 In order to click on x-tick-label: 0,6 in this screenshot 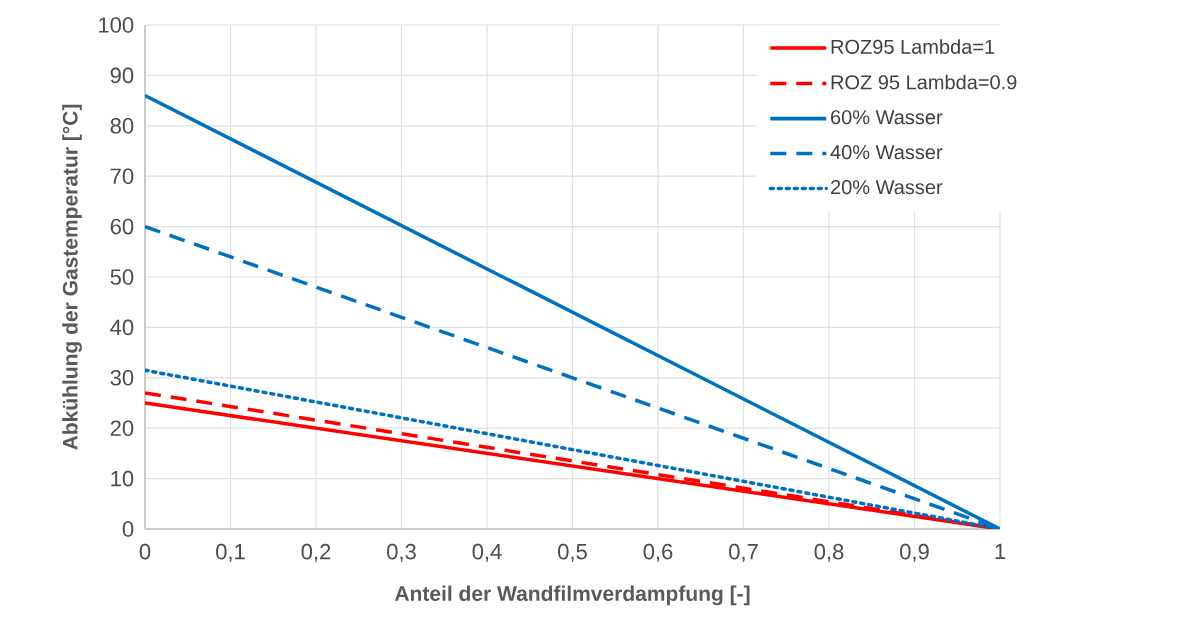, I will do `click(658, 553)`.